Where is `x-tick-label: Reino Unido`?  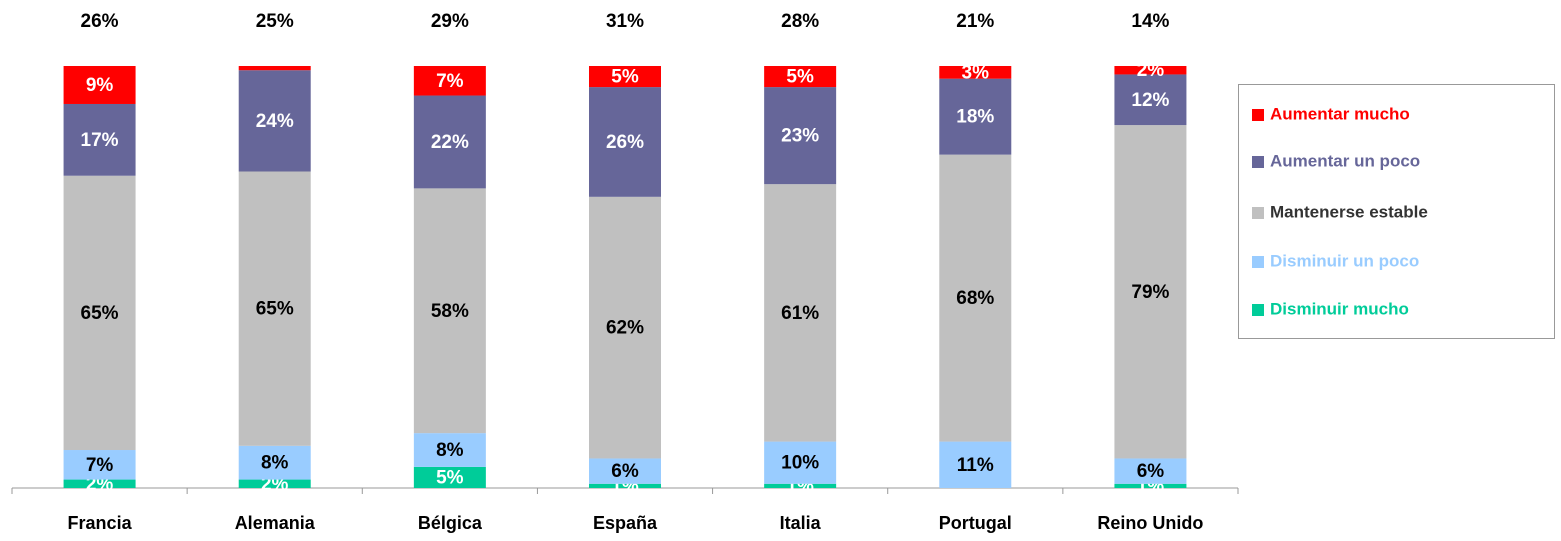
x-tick-label: Reino Unido is located at coordinates (1150, 523).